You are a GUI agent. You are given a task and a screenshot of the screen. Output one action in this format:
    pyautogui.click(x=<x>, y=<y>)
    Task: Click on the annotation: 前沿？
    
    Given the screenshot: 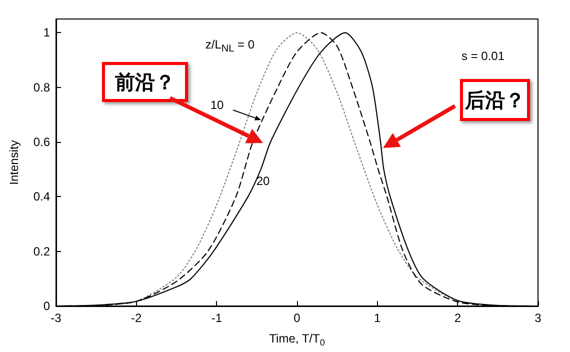 What is the action you would take?
    pyautogui.click(x=145, y=82)
    